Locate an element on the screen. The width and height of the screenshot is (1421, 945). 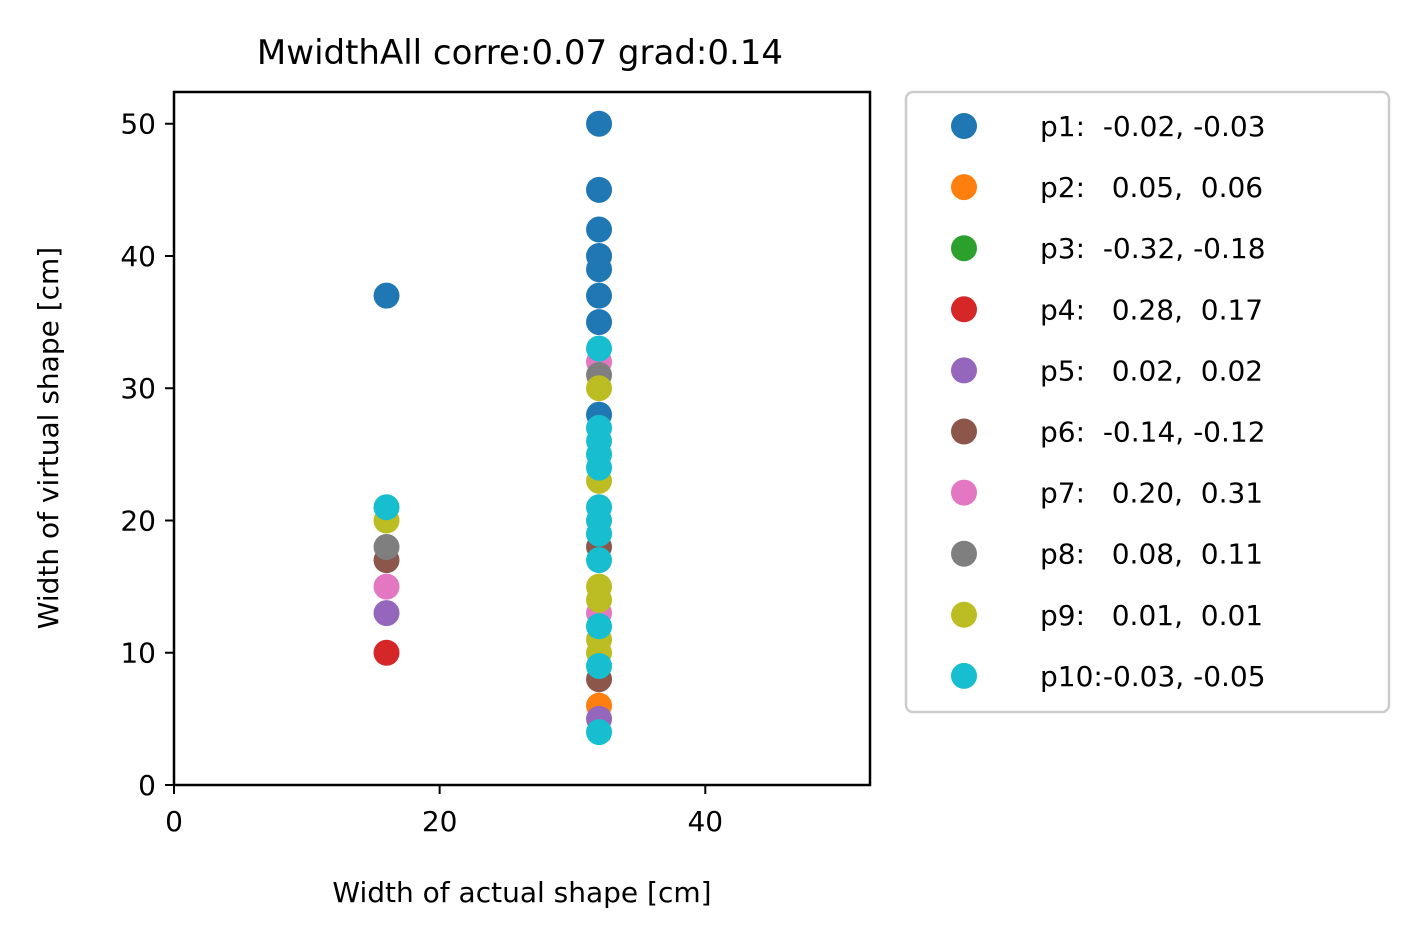
chart-title: MwidthAll corre:0.07 grad:0.14 is located at coordinates (520, 53).